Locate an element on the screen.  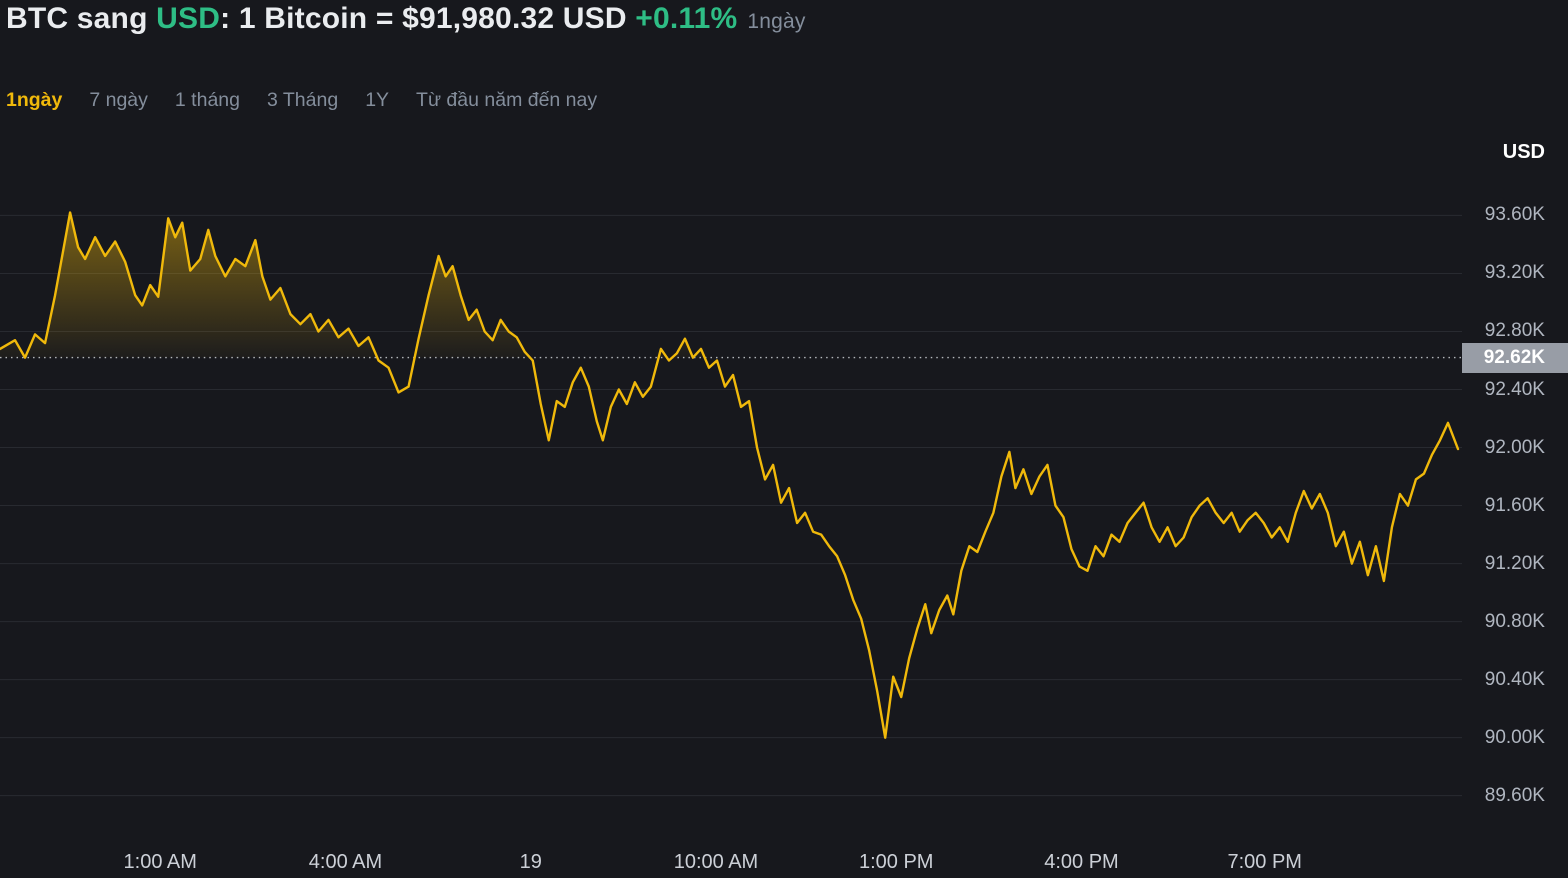
x-axis-tick: 10:00 AM is located at coordinates (716, 862).